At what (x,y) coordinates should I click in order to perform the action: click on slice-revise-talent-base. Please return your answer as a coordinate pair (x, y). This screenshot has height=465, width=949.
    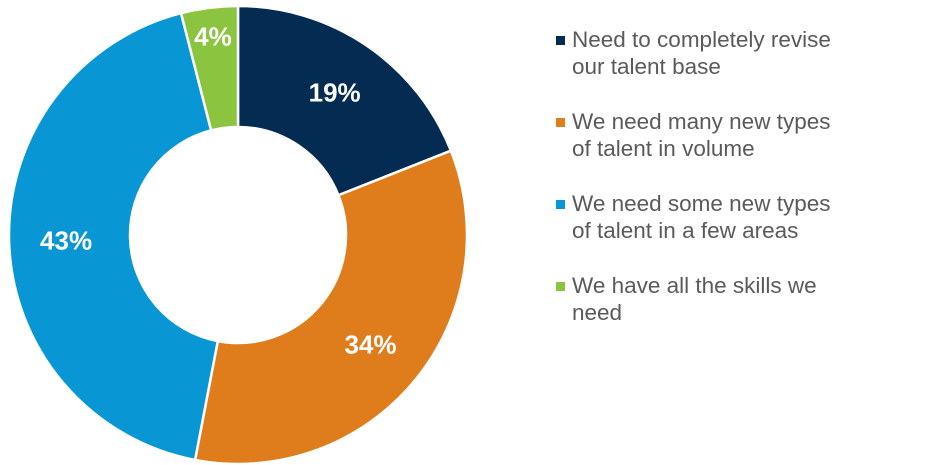
    Looking at the image, I should click on (344, 100).